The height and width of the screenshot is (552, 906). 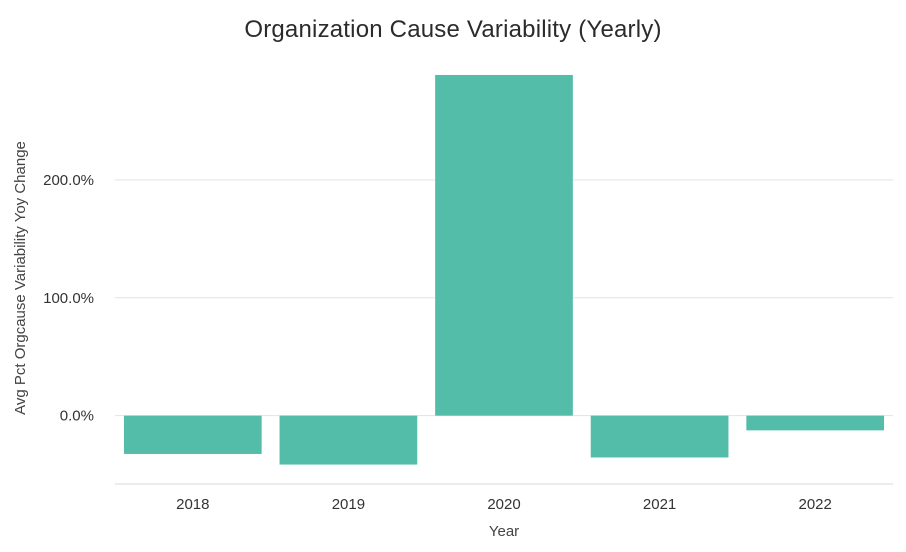 I want to click on y-axis-title: Avg Pct Orgcause Variability Yoy Change, so click(x=20, y=278).